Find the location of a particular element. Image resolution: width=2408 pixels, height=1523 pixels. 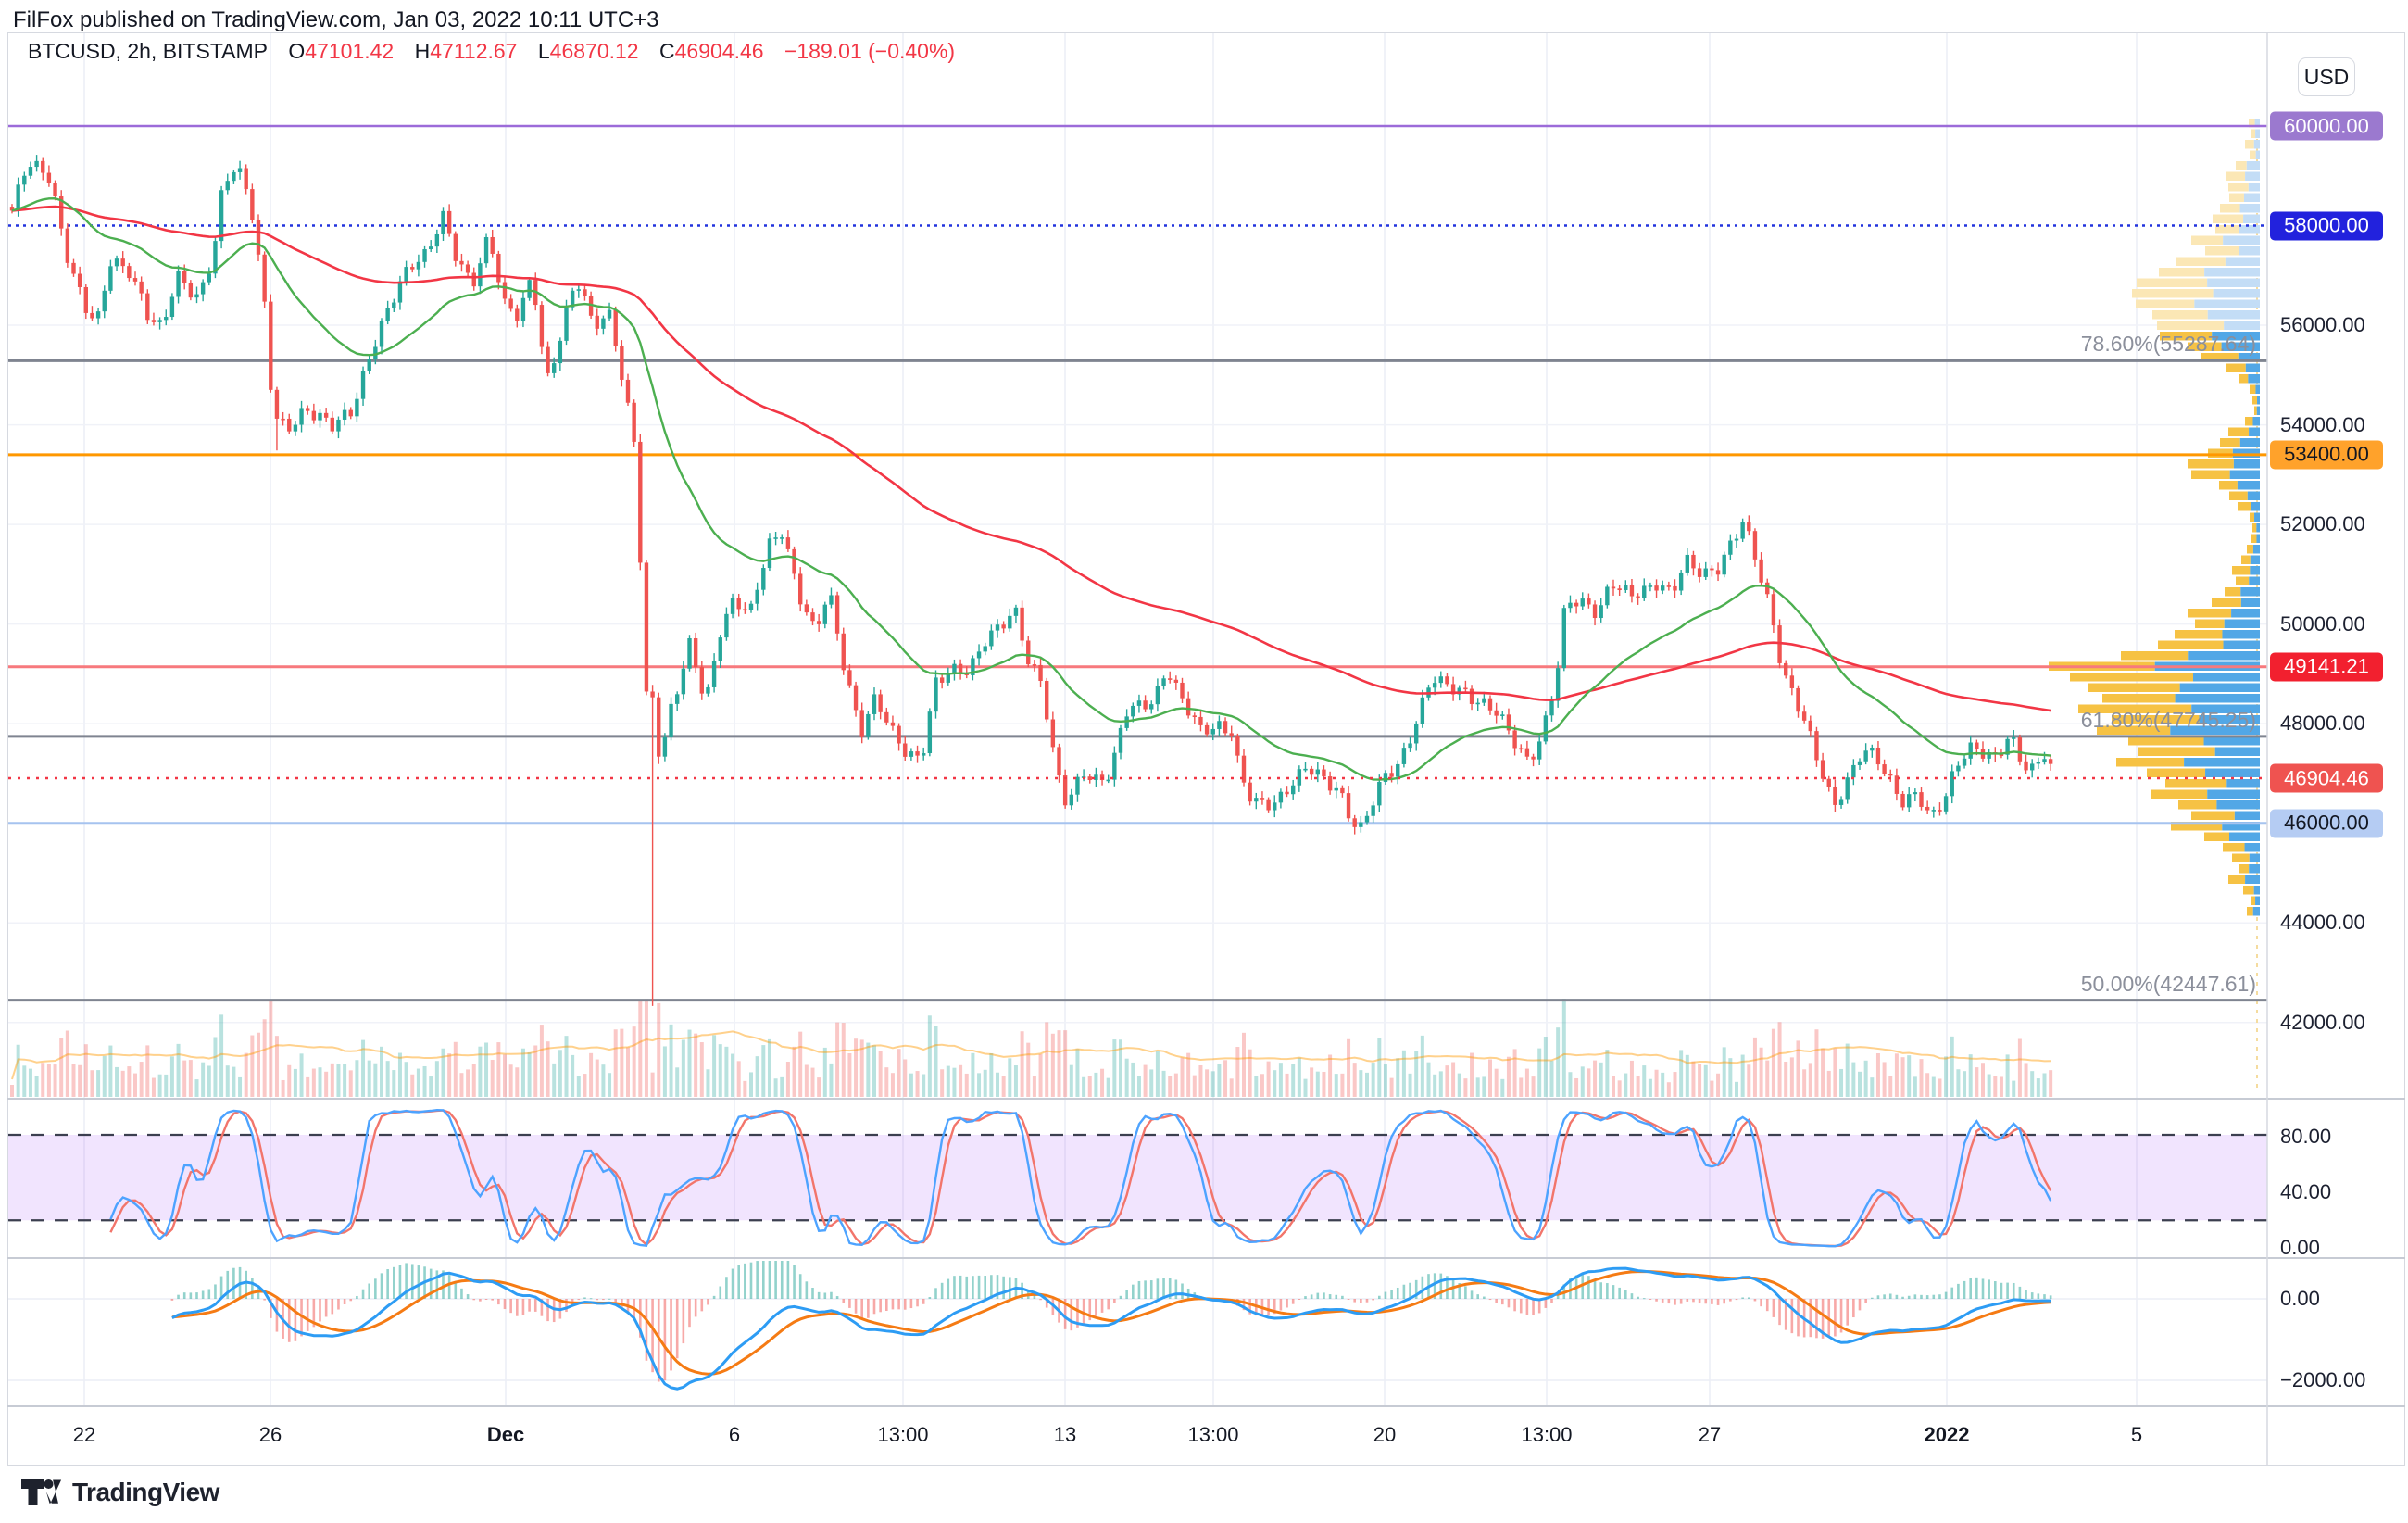

fib-level-label: 78.60%(55287.64) is located at coordinates (2168, 344).